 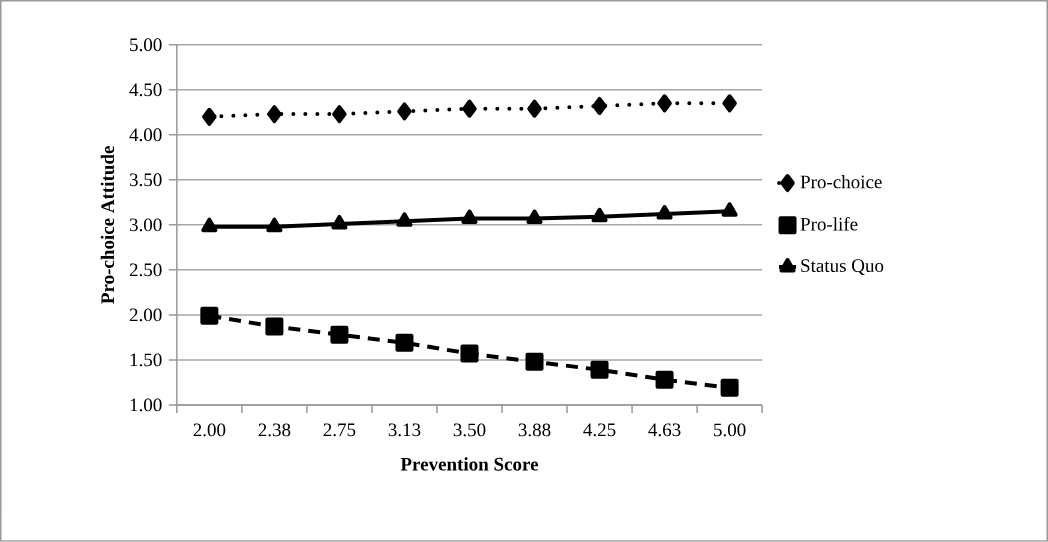 What do you see at coordinates (829, 224) in the screenshot?
I see `legend-label: Pro-life` at bounding box center [829, 224].